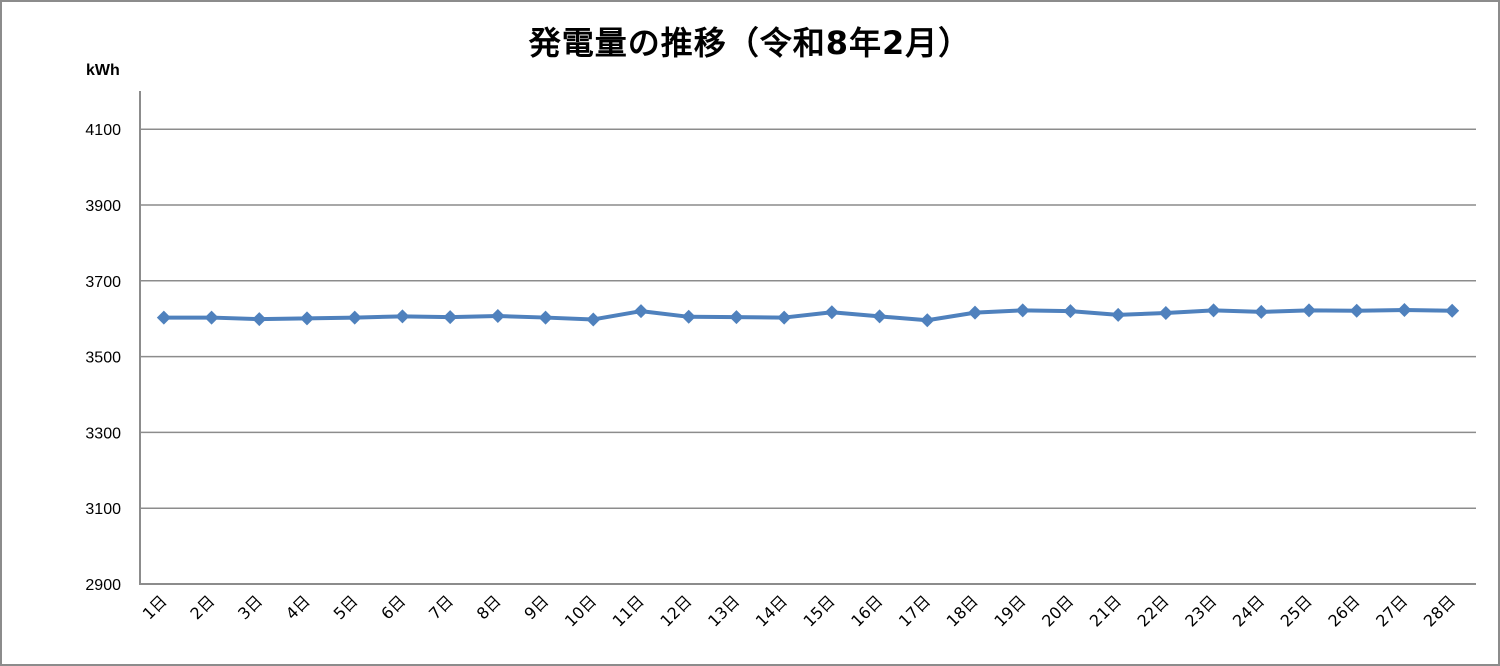 The height and width of the screenshot is (666, 1500). Describe the element at coordinates (103, 358) in the screenshot. I see `y-tick-label: 3500` at that location.